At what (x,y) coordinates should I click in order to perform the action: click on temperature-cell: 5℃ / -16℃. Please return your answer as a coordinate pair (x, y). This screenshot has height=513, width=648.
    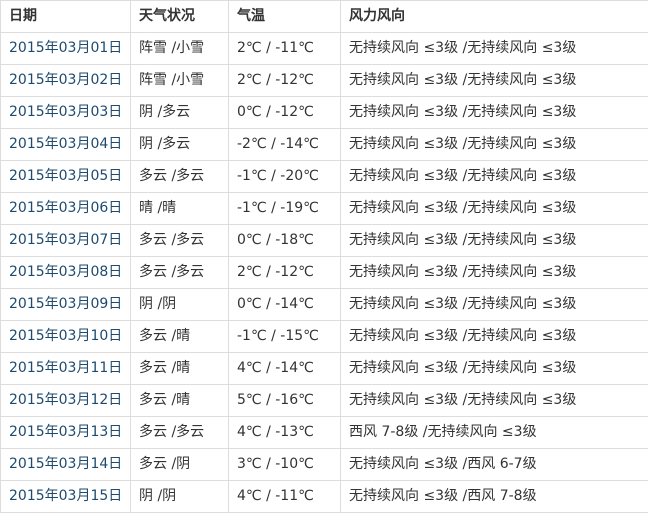
    Looking at the image, I should click on (284, 400).